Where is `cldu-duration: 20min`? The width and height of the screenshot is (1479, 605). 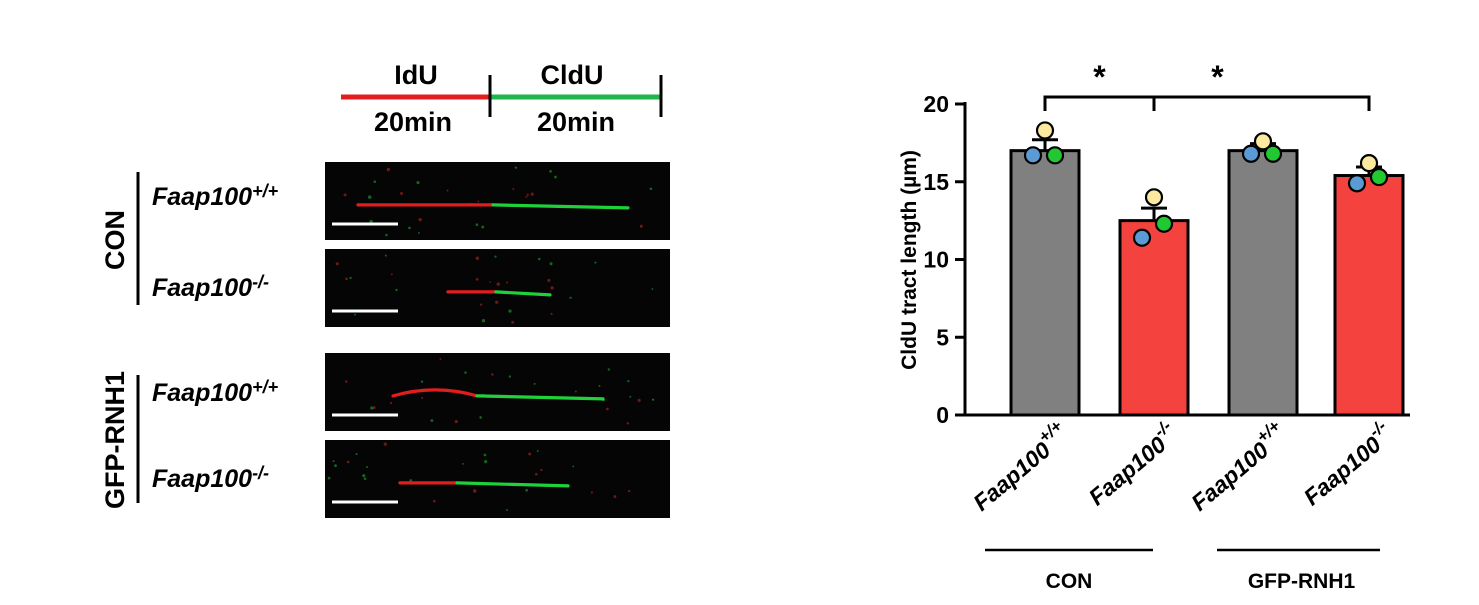 cldu-duration: 20min is located at coordinates (576, 122).